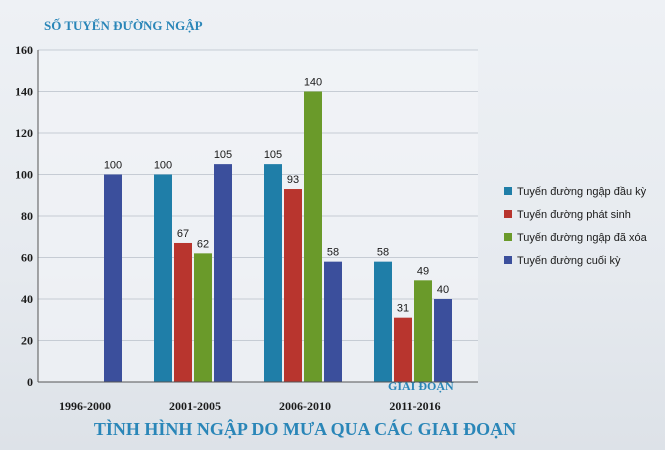 The image size is (665, 450). I want to click on y-tick-label: 80, so click(27, 216).